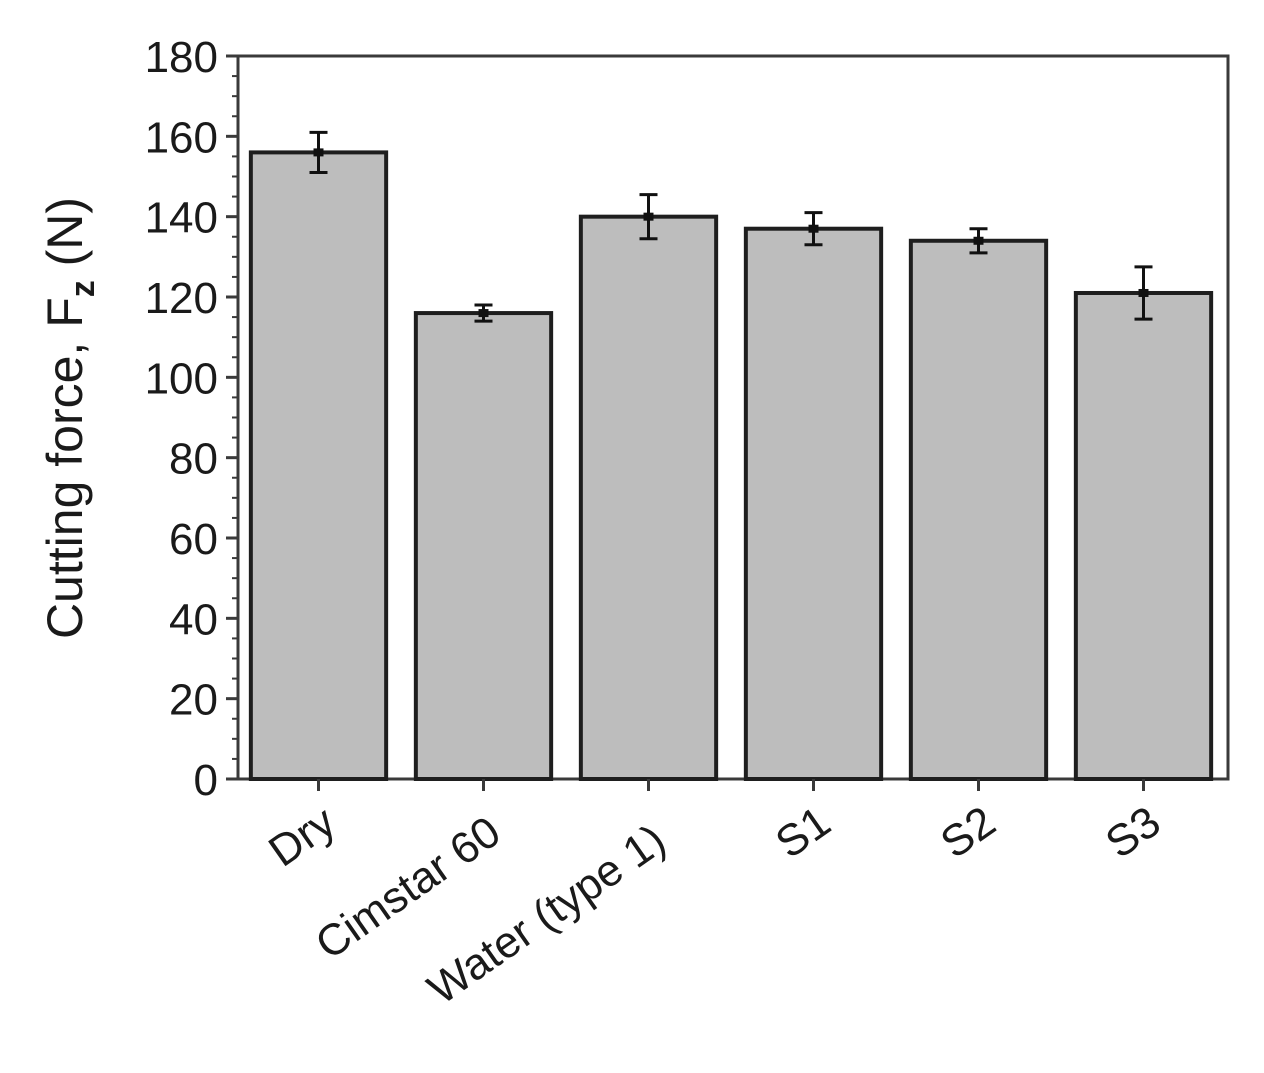 Image resolution: width=1264 pixels, height=1073 pixels. Describe the element at coordinates (181, 378) in the screenshot. I see `y-tick-label: 100` at that location.